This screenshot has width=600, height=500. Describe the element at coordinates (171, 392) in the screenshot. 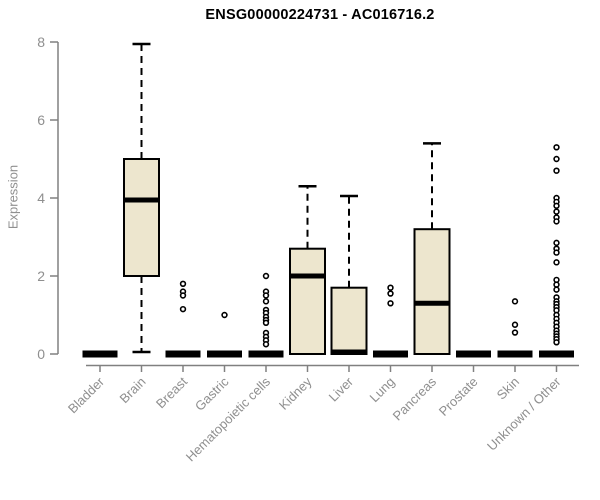

I see `x-tick-label: Breast` at that location.